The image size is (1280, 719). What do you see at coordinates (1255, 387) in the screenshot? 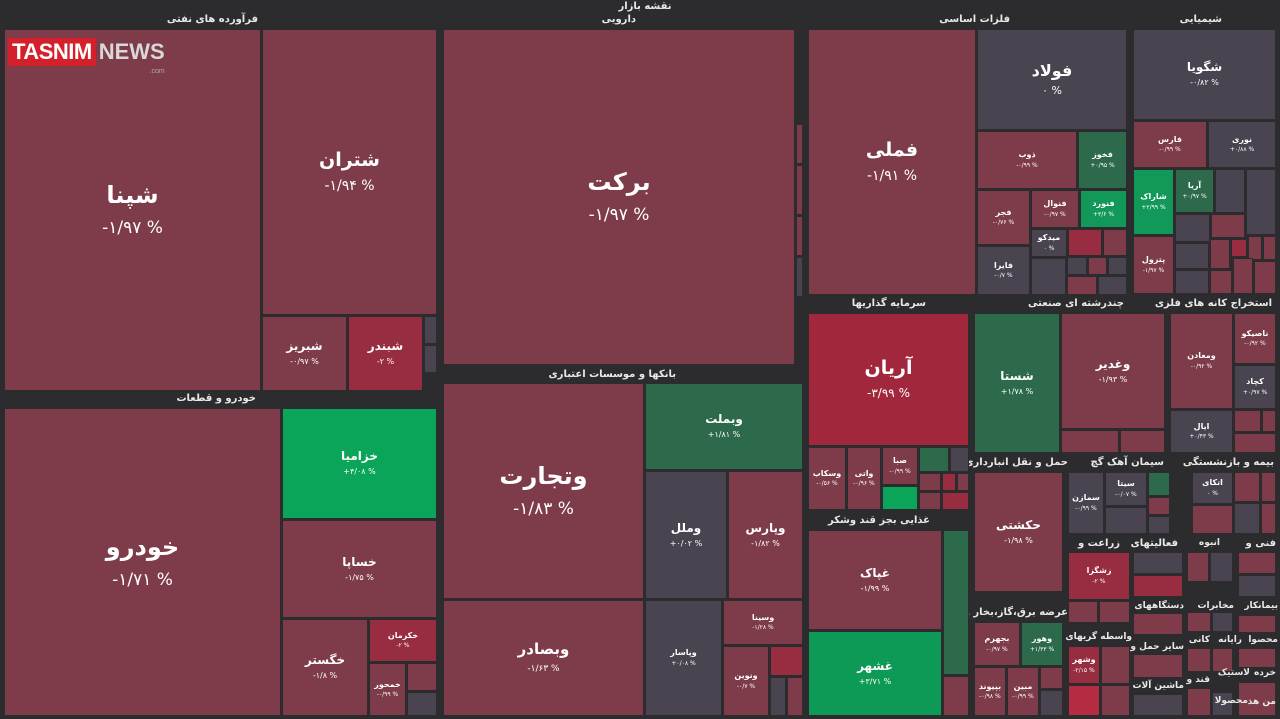
I see `stock-tile: کچاد % ۰/۹۷+` at bounding box center [1255, 387].